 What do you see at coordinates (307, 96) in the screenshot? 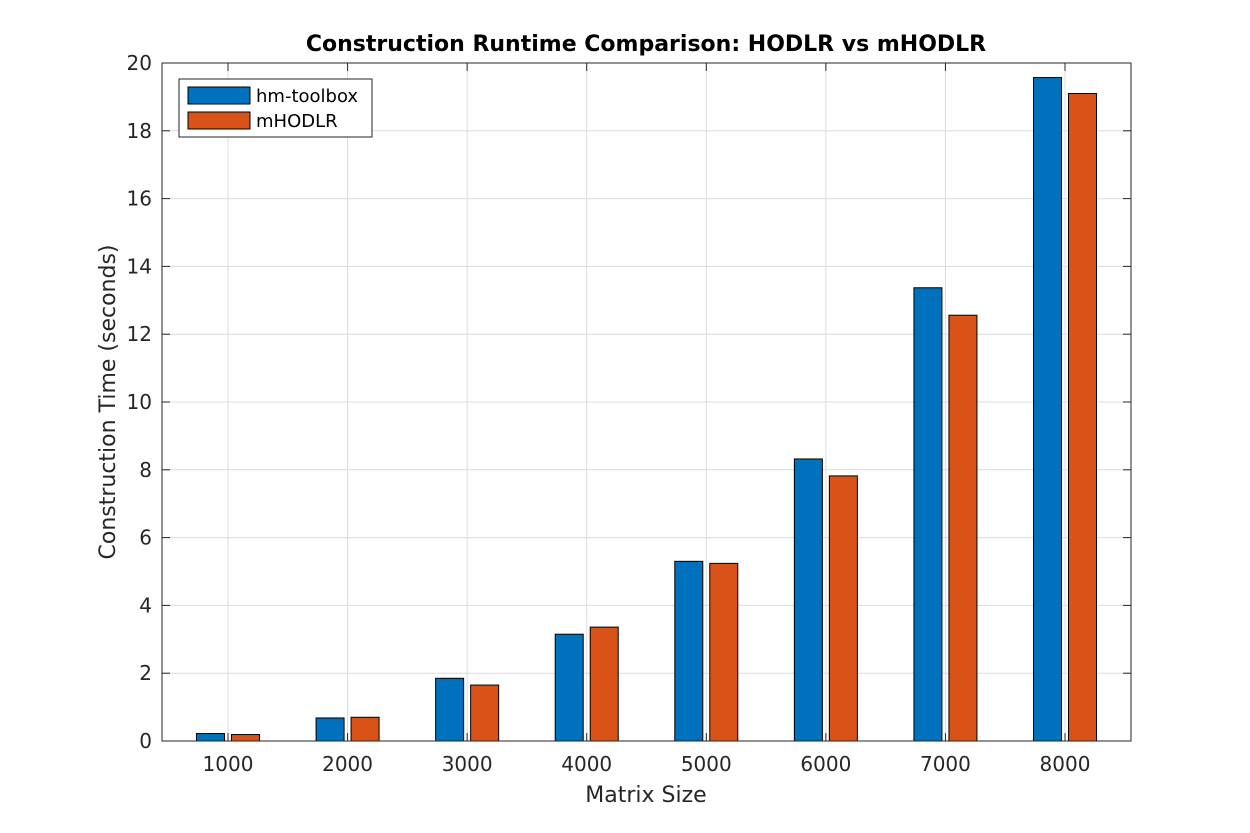
I see `legend-label-hm-toolbox: hm-toolbox` at bounding box center [307, 96].